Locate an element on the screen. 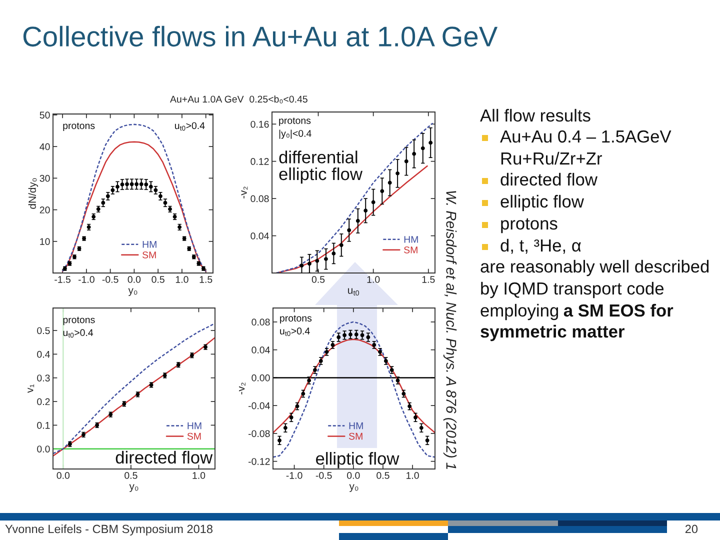 This screenshot has height=540, width=720. y-tick-label: 0.2 is located at coordinates (43, 402).